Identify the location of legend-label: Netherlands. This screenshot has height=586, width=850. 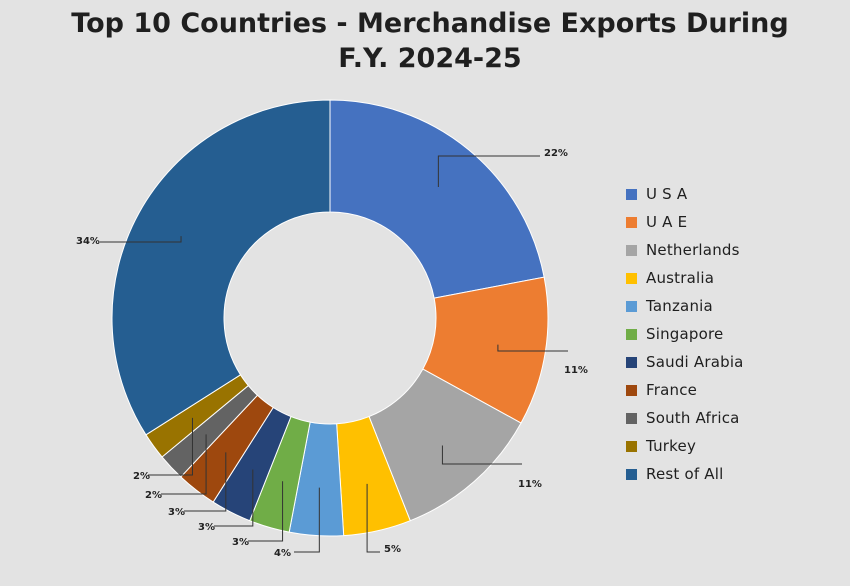
(693, 250).